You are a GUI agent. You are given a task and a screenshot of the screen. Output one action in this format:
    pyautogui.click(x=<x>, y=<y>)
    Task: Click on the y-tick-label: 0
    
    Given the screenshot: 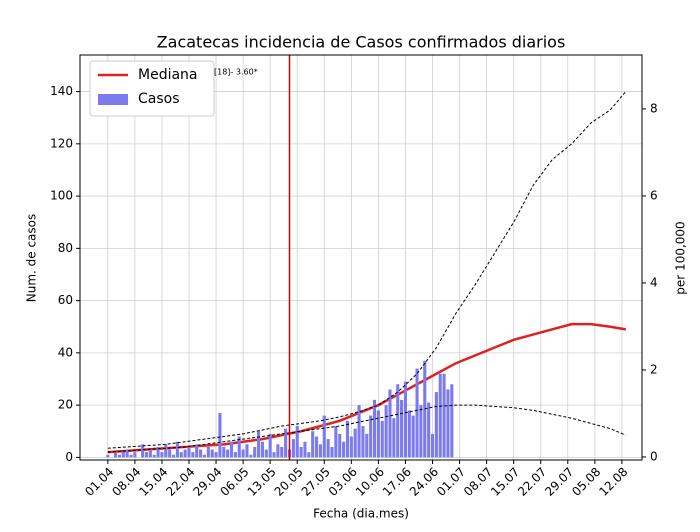 What is the action you would take?
    pyautogui.click(x=69, y=457)
    